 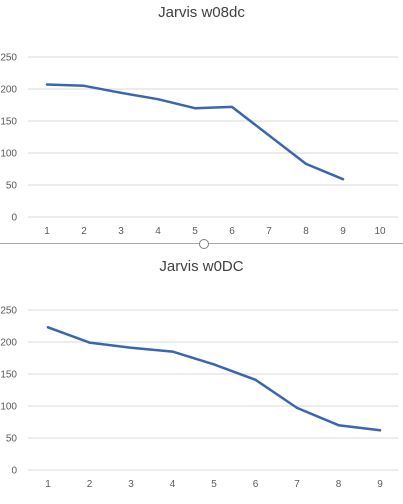 What do you see at coordinates (380, 231) in the screenshot?
I see `x-tick-label: 10` at bounding box center [380, 231].